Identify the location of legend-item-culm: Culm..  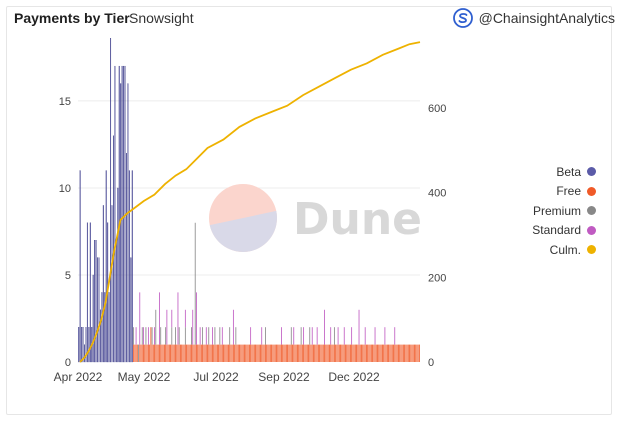
(548, 250).